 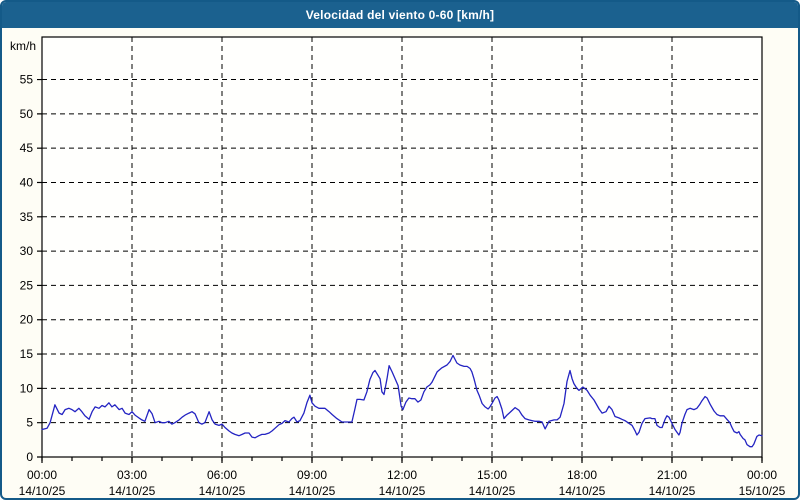 I want to click on svg-text: 50, so click(x=27, y=114).